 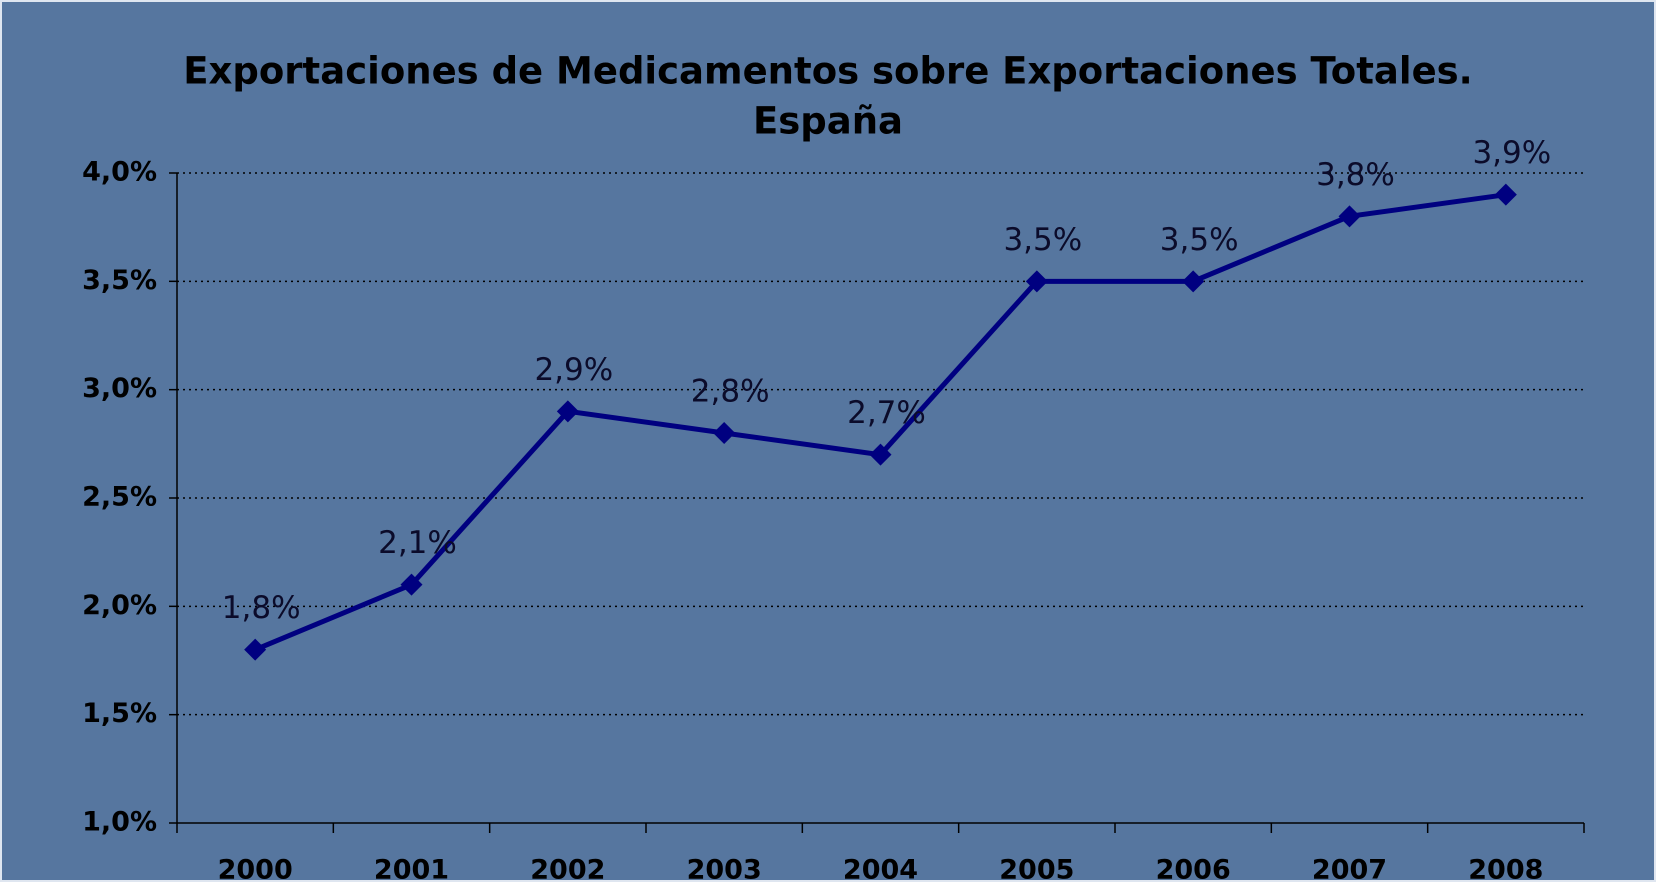 What do you see at coordinates (880, 868) in the screenshot?
I see `x-tick-label: 2004` at bounding box center [880, 868].